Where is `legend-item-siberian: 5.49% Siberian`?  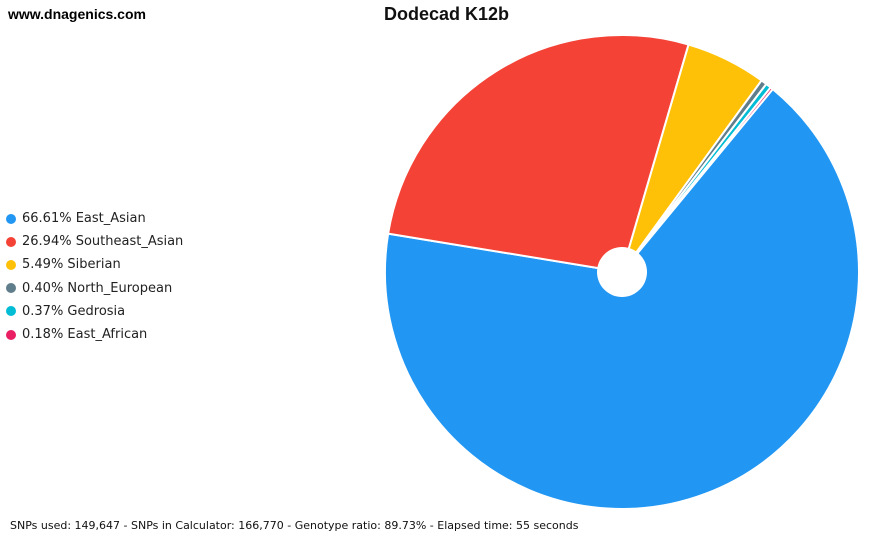
legend-item-siberian: 5.49% Siberian is located at coordinates (94, 264).